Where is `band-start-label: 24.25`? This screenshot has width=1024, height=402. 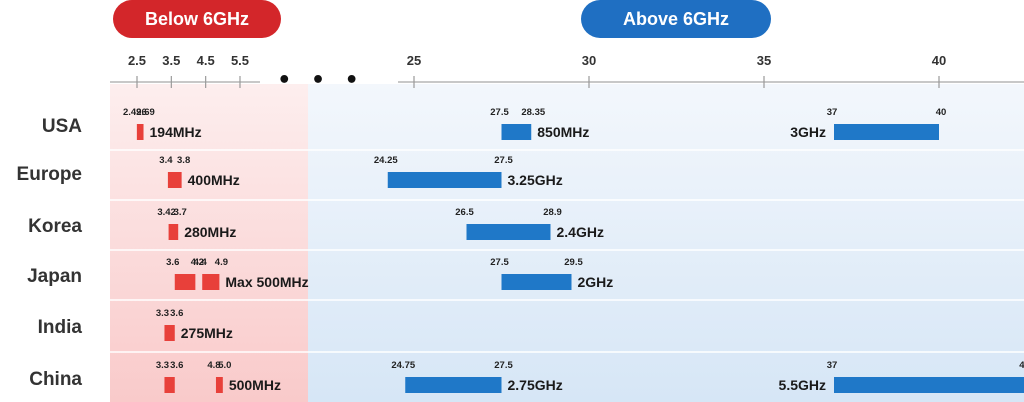
band-start-label: 24.25 is located at coordinates (386, 160).